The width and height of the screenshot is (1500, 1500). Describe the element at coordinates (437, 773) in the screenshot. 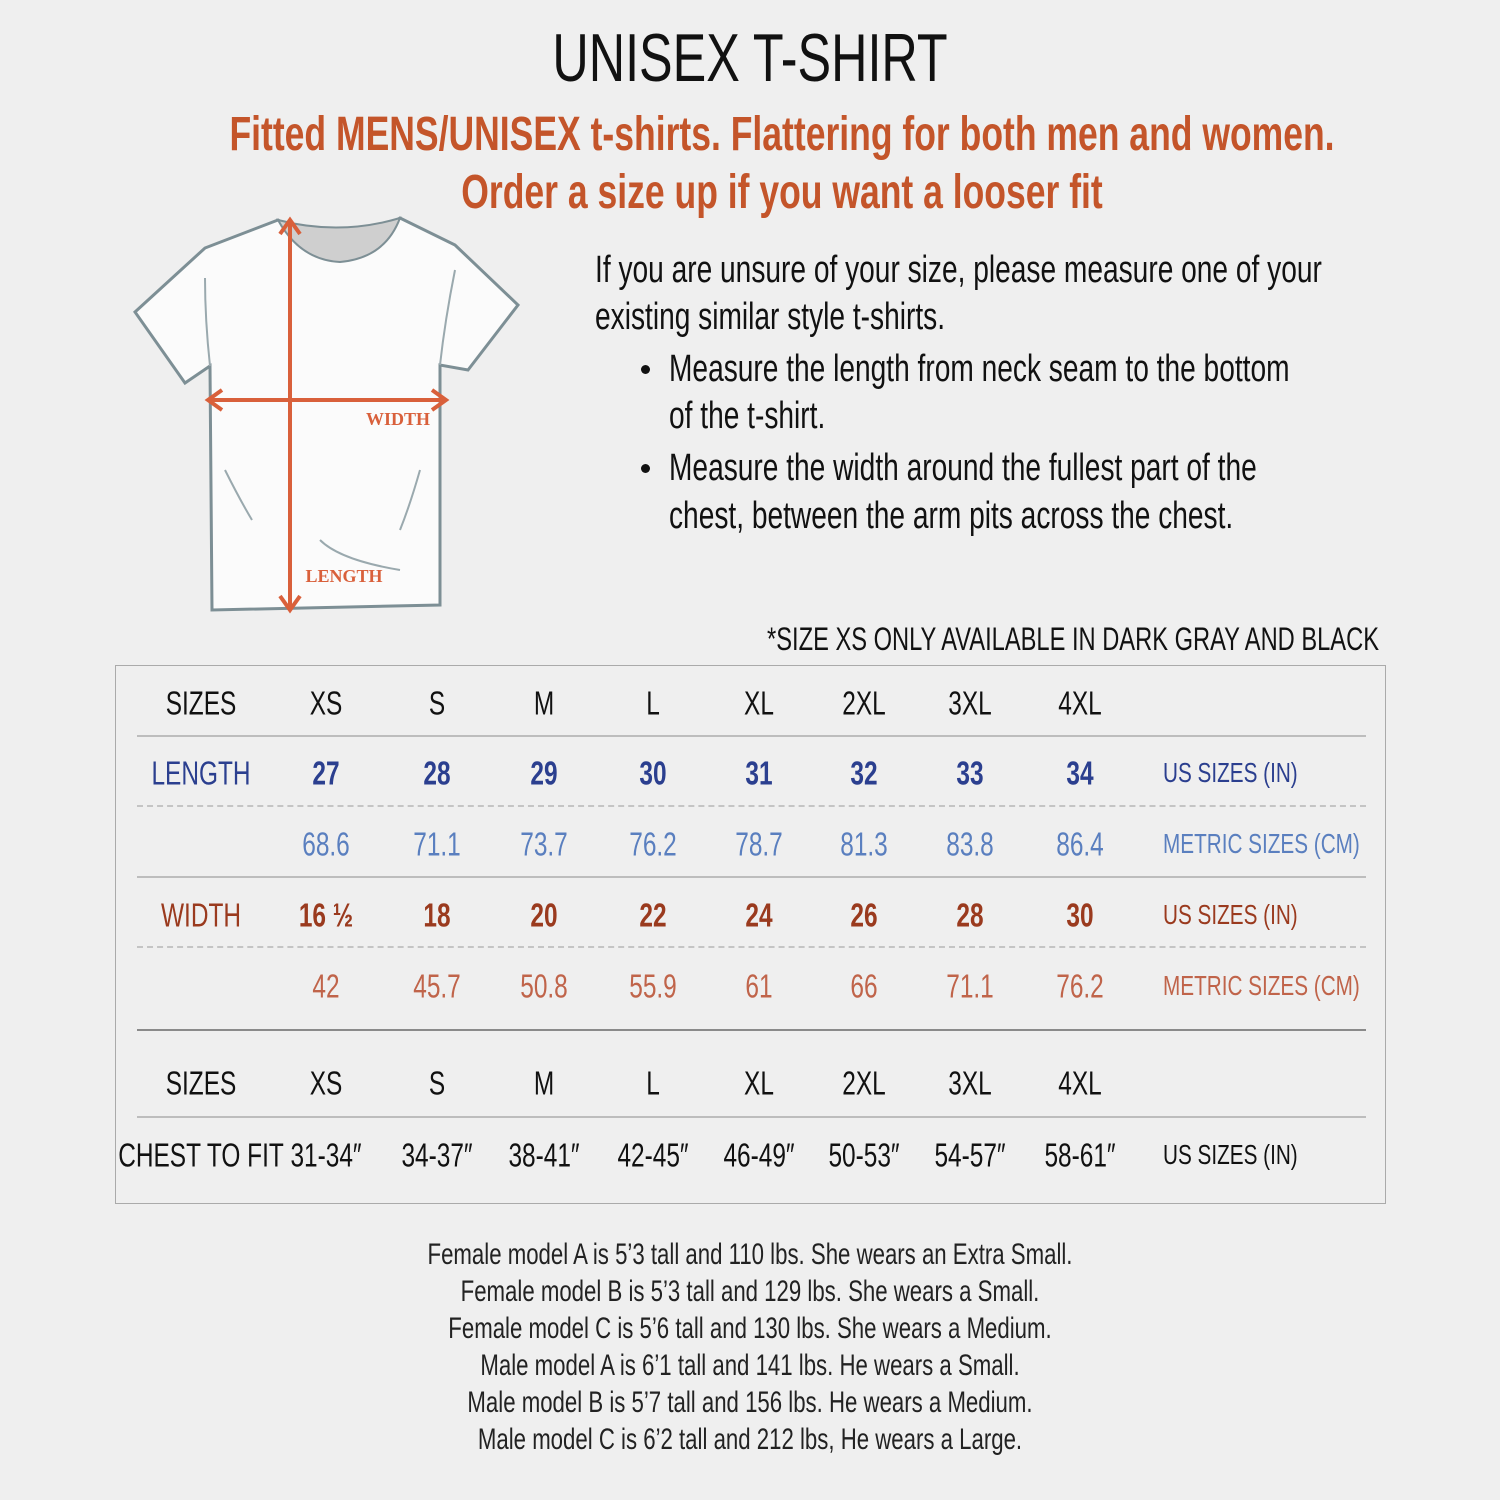

I see `length-in-cell: 28` at that location.